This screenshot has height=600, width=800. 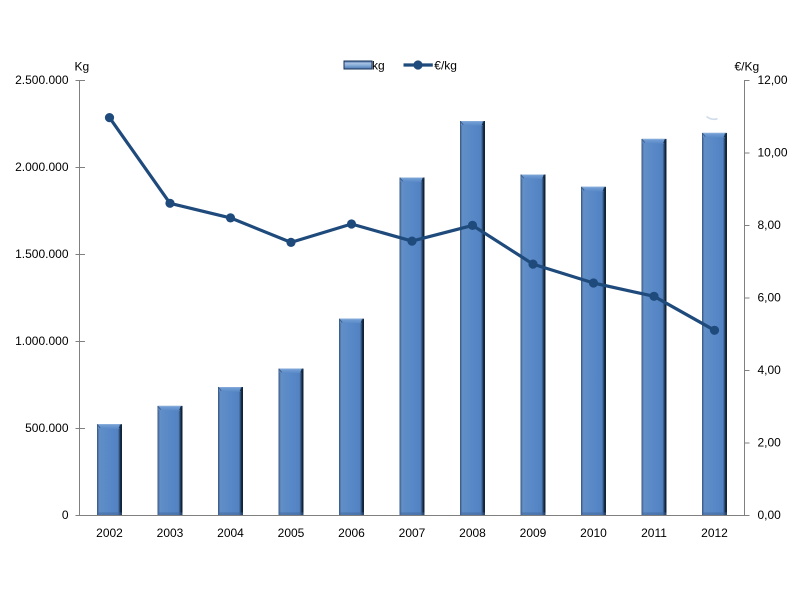 What do you see at coordinates (47, 428) in the screenshot?
I see `svg-text: 500.000` at bounding box center [47, 428].